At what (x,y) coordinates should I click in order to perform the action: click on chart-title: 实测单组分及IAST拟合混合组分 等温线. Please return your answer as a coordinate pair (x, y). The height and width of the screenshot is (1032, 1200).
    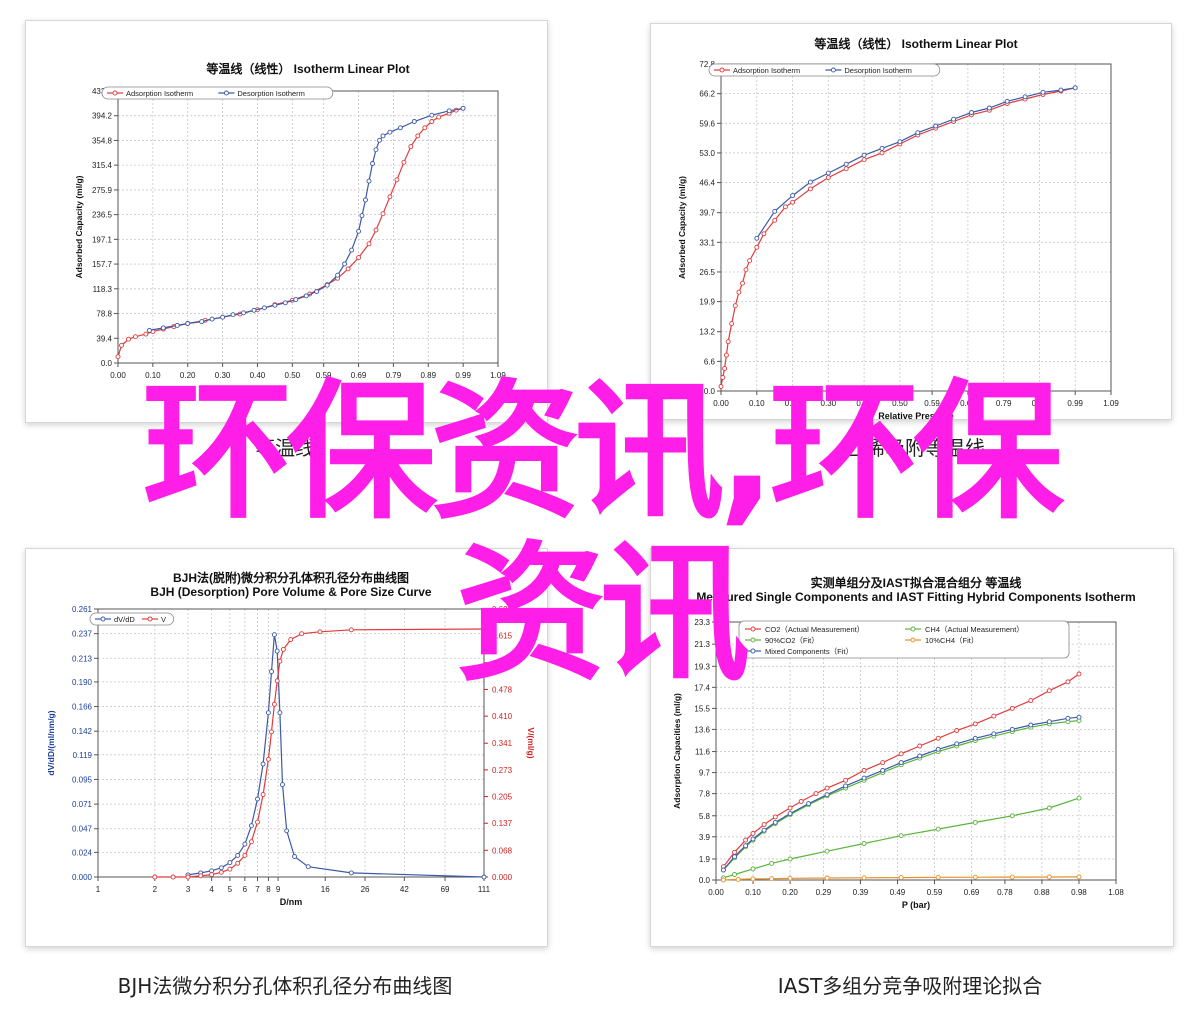
    Looking at the image, I should click on (916, 582).